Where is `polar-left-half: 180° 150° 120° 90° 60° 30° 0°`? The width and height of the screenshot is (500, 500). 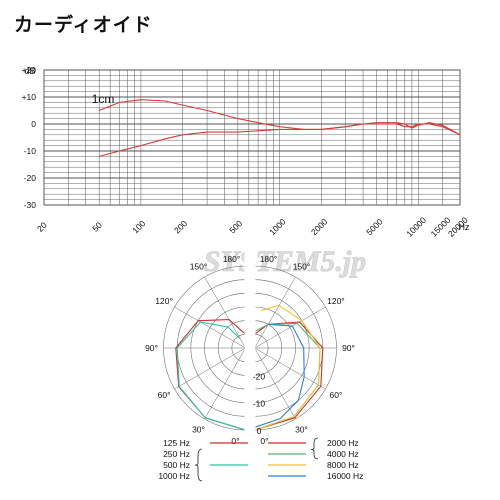
polar-left-half: 180° 150° 120° 90° 60° 30° 0° is located at coordinates (195, 350).